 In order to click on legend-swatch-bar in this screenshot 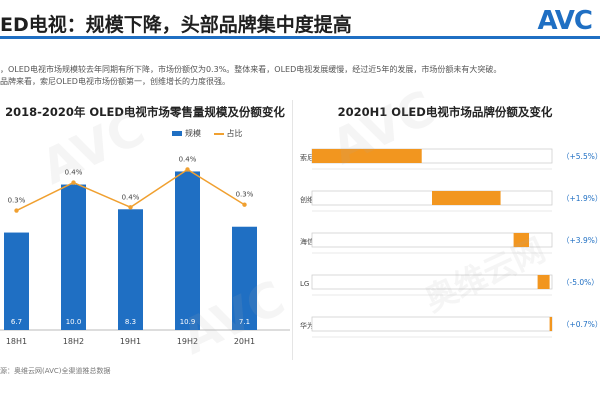, I will do `click(177, 133)`.